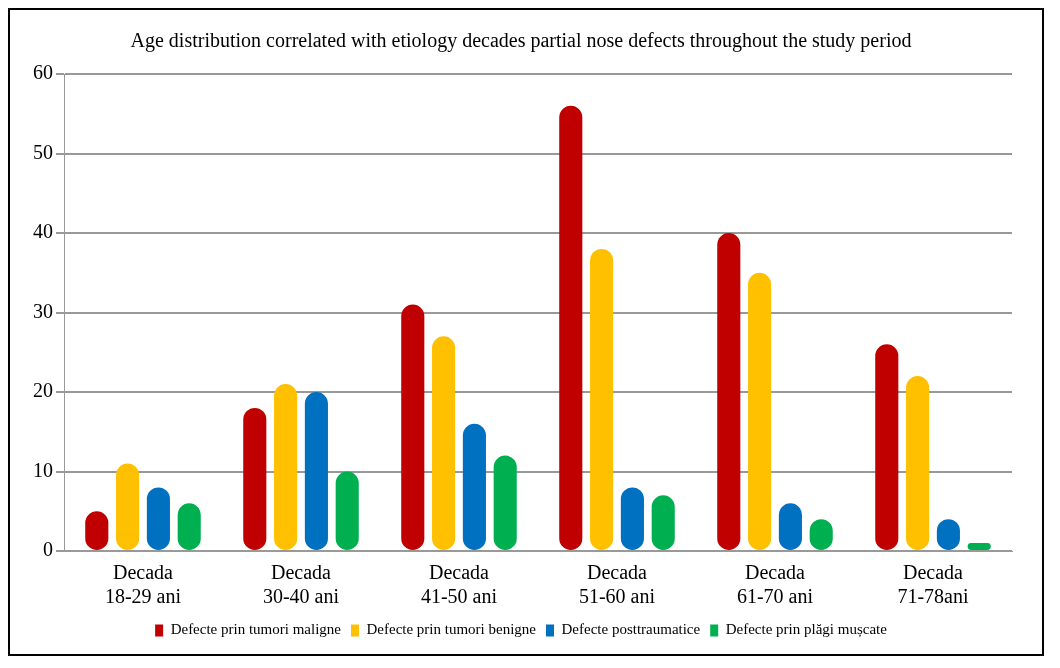  I want to click on legend-label: Defecte prin plăgi mușcate, so click(806, 630).